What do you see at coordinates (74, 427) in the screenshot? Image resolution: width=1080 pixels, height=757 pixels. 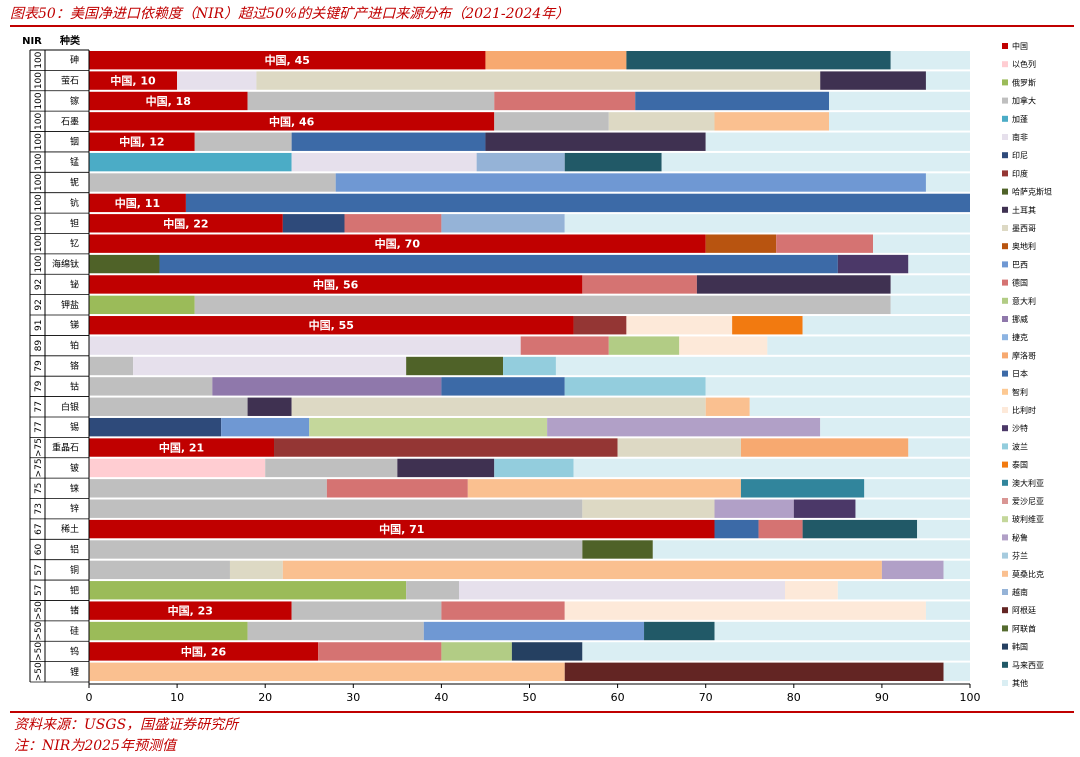 I see `mineral-label: 锡` at bounding box center [74, 427].